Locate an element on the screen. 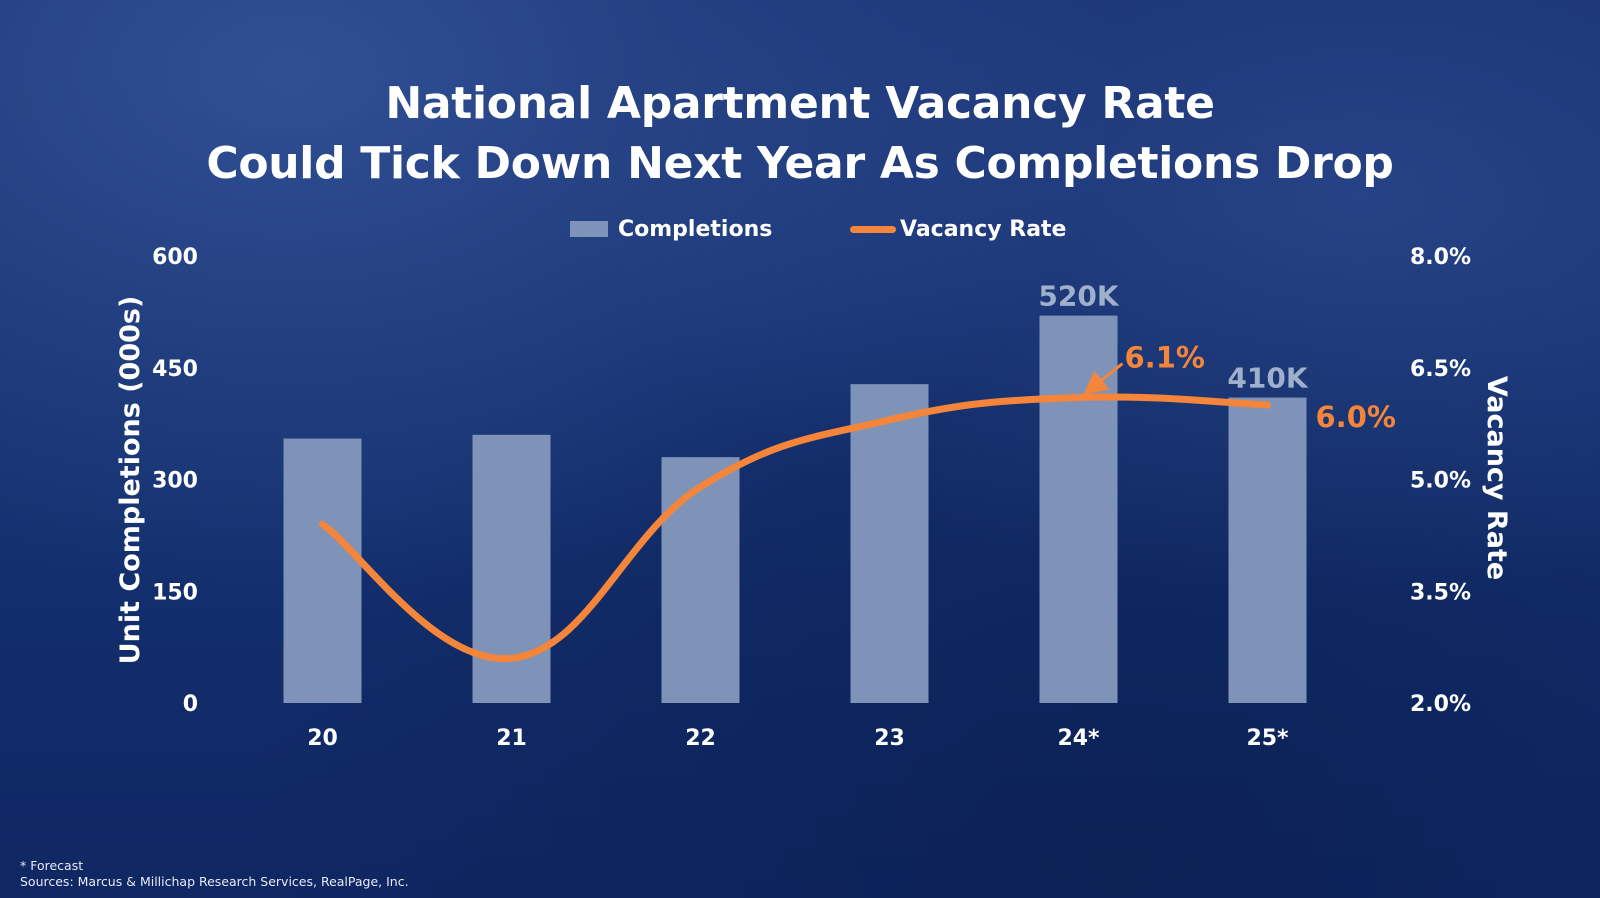 The height and width of the screenshot is (898, 1600). legend-label-completions: Completions is located at coordinates (695, 229).